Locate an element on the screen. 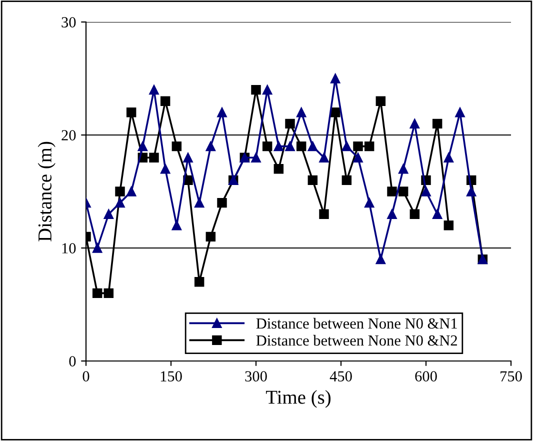 This screenshot has width=533, height=441. legend-label: Distance between None N0 &N1 is located at coordinates (356, 323).